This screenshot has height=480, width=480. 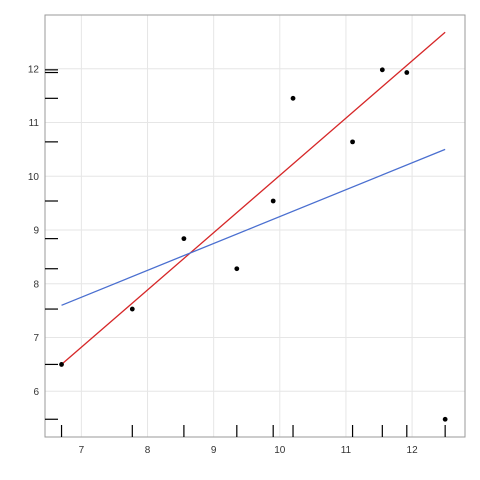 What do you see at coordinates (36, 284) in the screenshot?
I see `y-tick-label-2: 8` at bounding box center [36, 284].